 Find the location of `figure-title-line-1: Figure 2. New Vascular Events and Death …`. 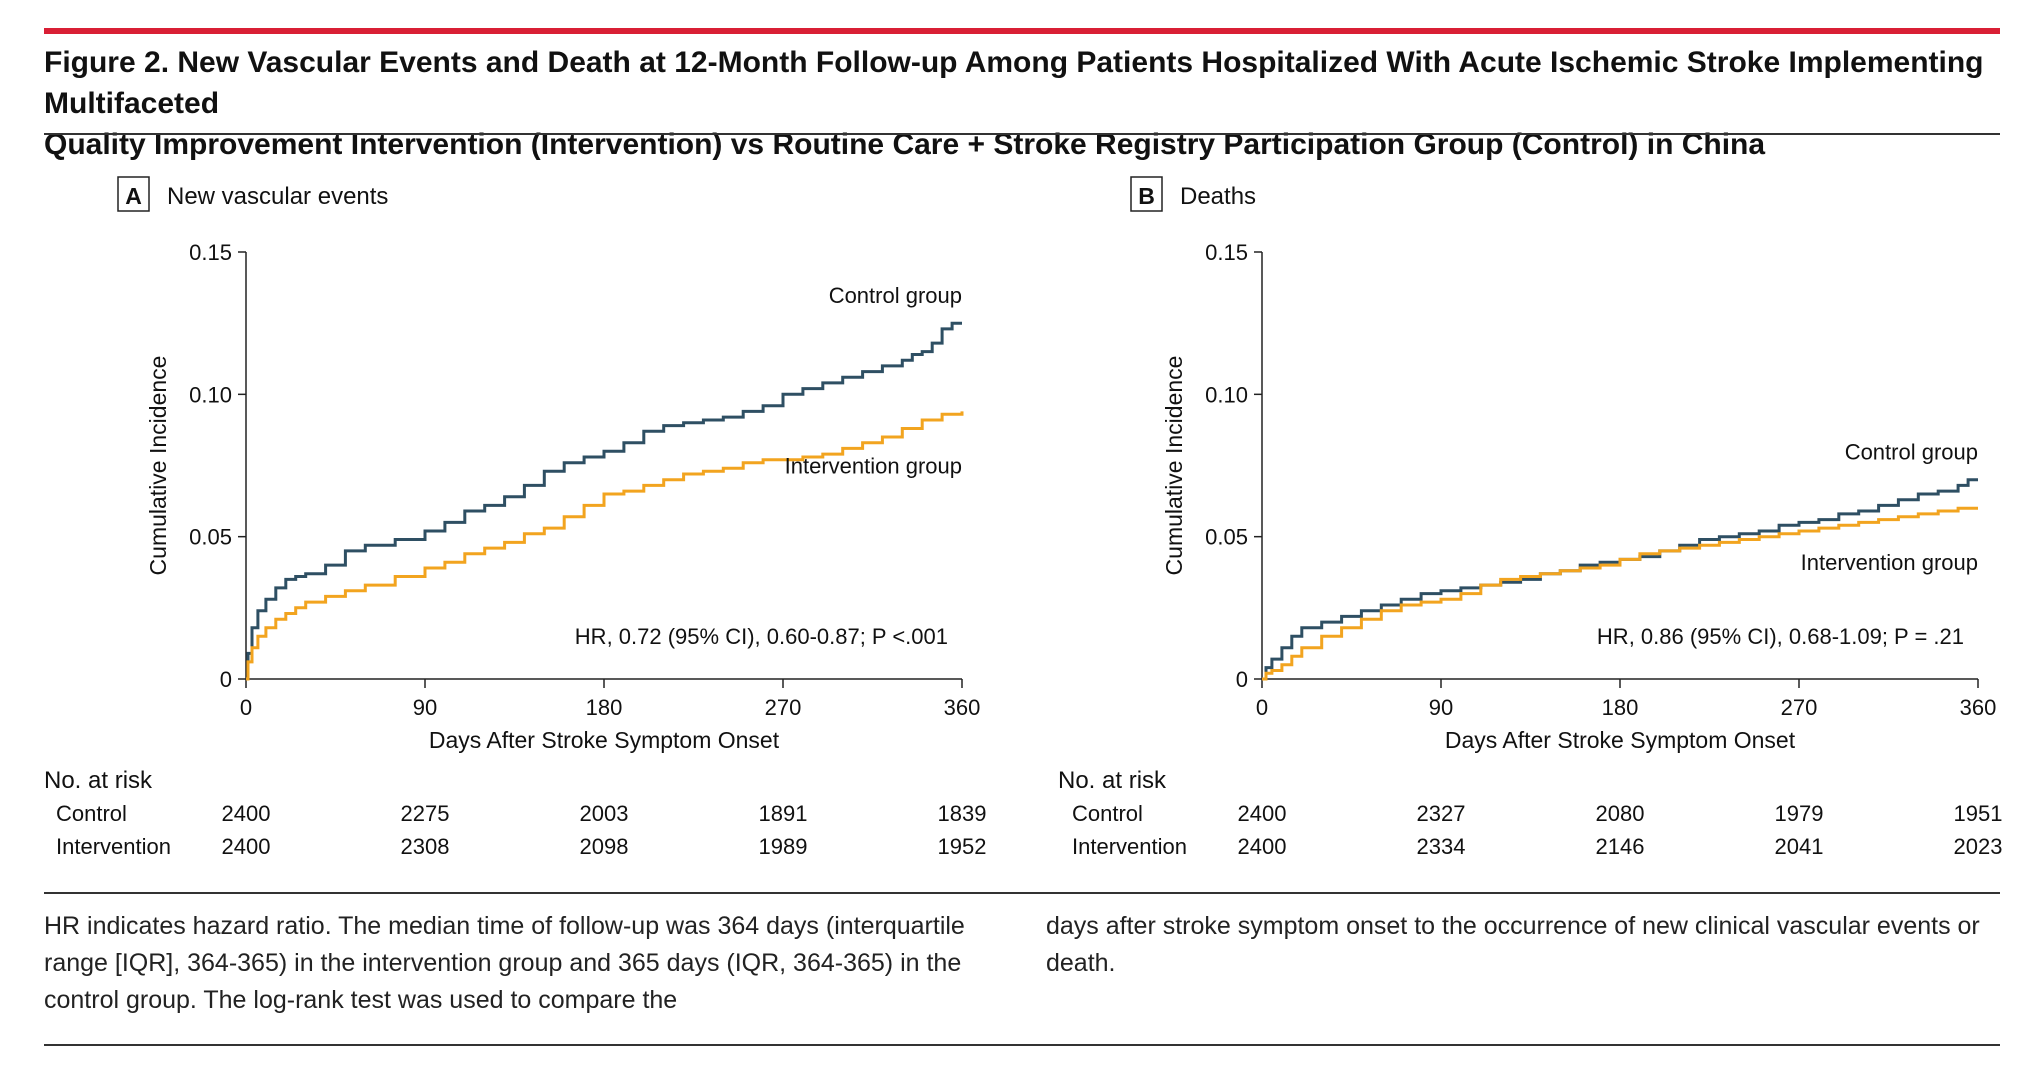

figure-title-line-1: Figure 2. New Vascular Events and Death … is located at coordinates (1014, 83).